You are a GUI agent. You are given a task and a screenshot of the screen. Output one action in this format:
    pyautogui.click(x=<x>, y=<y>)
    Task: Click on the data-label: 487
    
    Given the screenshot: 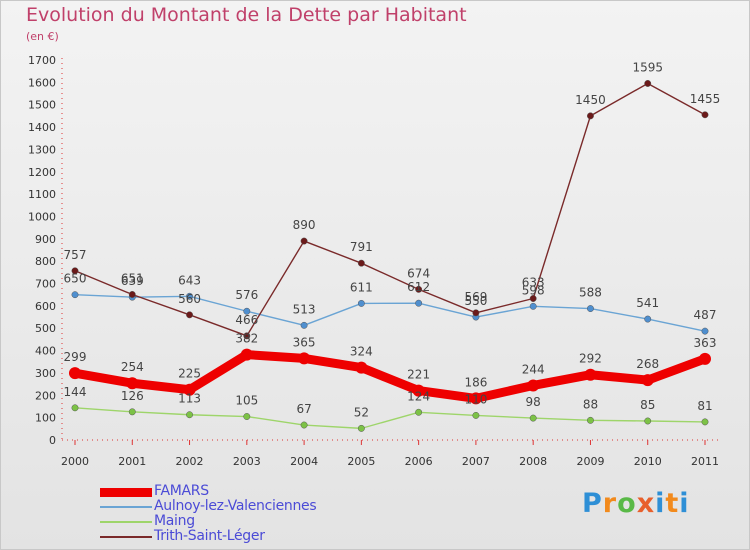 What is the action you would take?
    pyautogui.click(x=705, y=315)
    